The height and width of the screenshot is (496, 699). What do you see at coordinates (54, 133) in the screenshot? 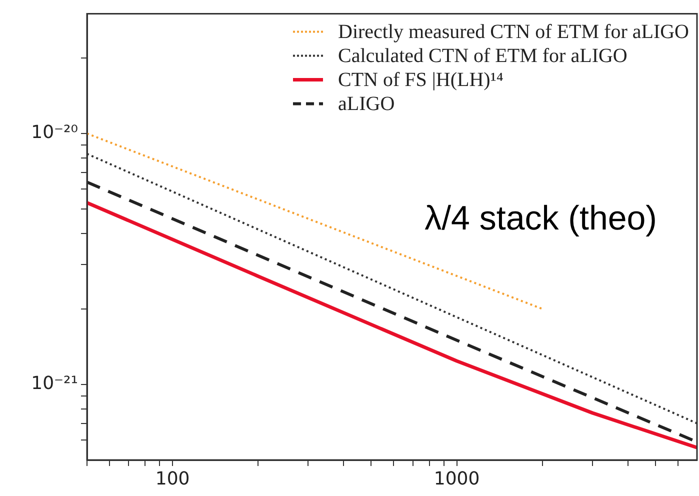
I see `y-tick-label: 10⁻²⁰` at bounding box center [54, 133].